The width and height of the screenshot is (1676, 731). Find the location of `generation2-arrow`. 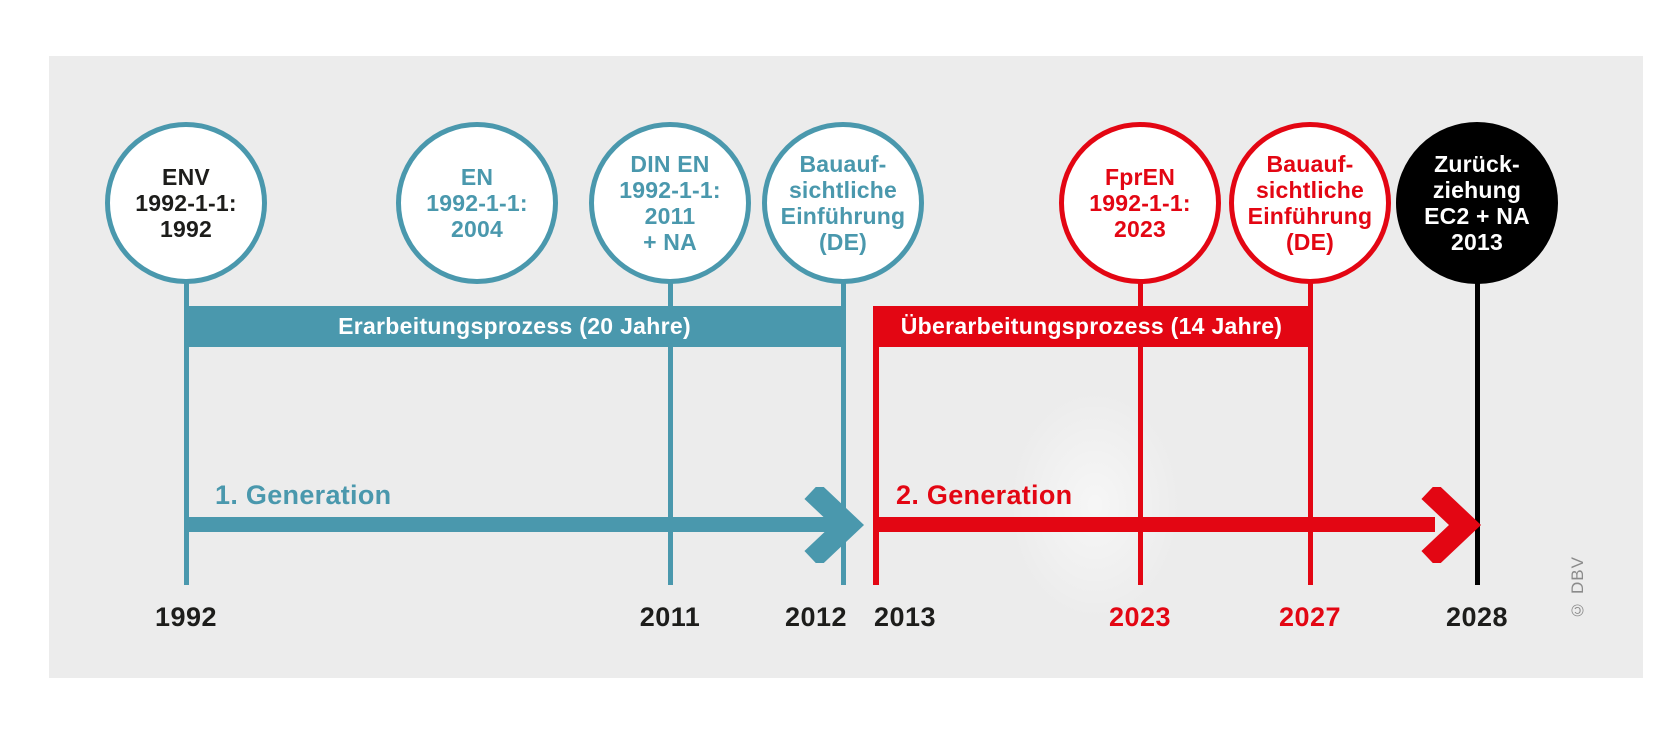

generation2-arrow is located at coordinates (1177, 525).